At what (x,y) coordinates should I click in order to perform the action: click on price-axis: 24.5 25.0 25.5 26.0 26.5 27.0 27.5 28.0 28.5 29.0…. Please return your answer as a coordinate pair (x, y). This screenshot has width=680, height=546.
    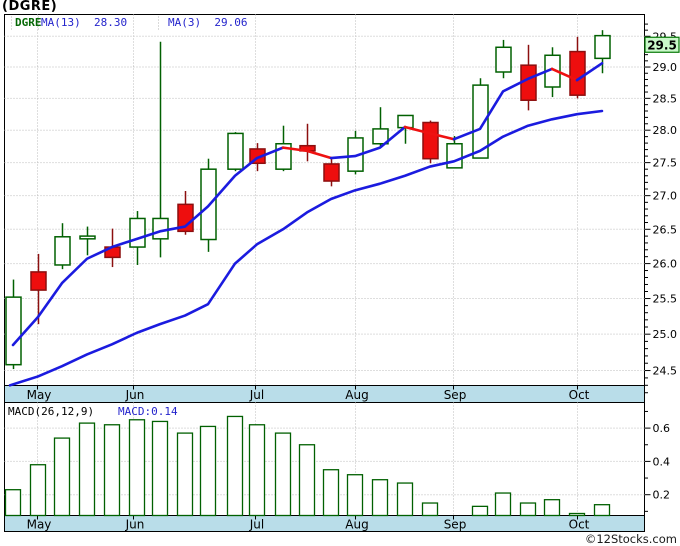
    Looking at the image, I should click on (661, 208).